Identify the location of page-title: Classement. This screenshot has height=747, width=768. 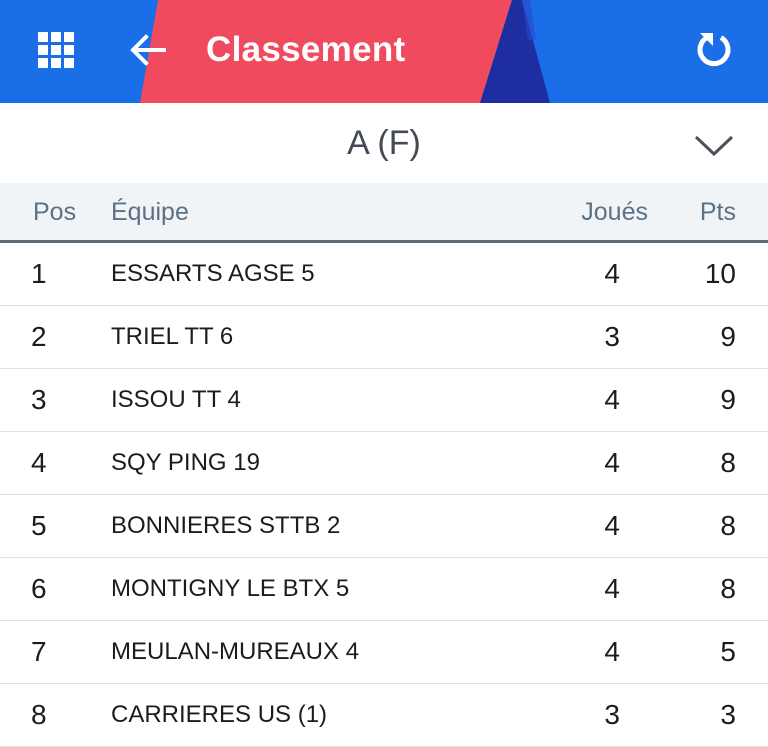
(306, 49).